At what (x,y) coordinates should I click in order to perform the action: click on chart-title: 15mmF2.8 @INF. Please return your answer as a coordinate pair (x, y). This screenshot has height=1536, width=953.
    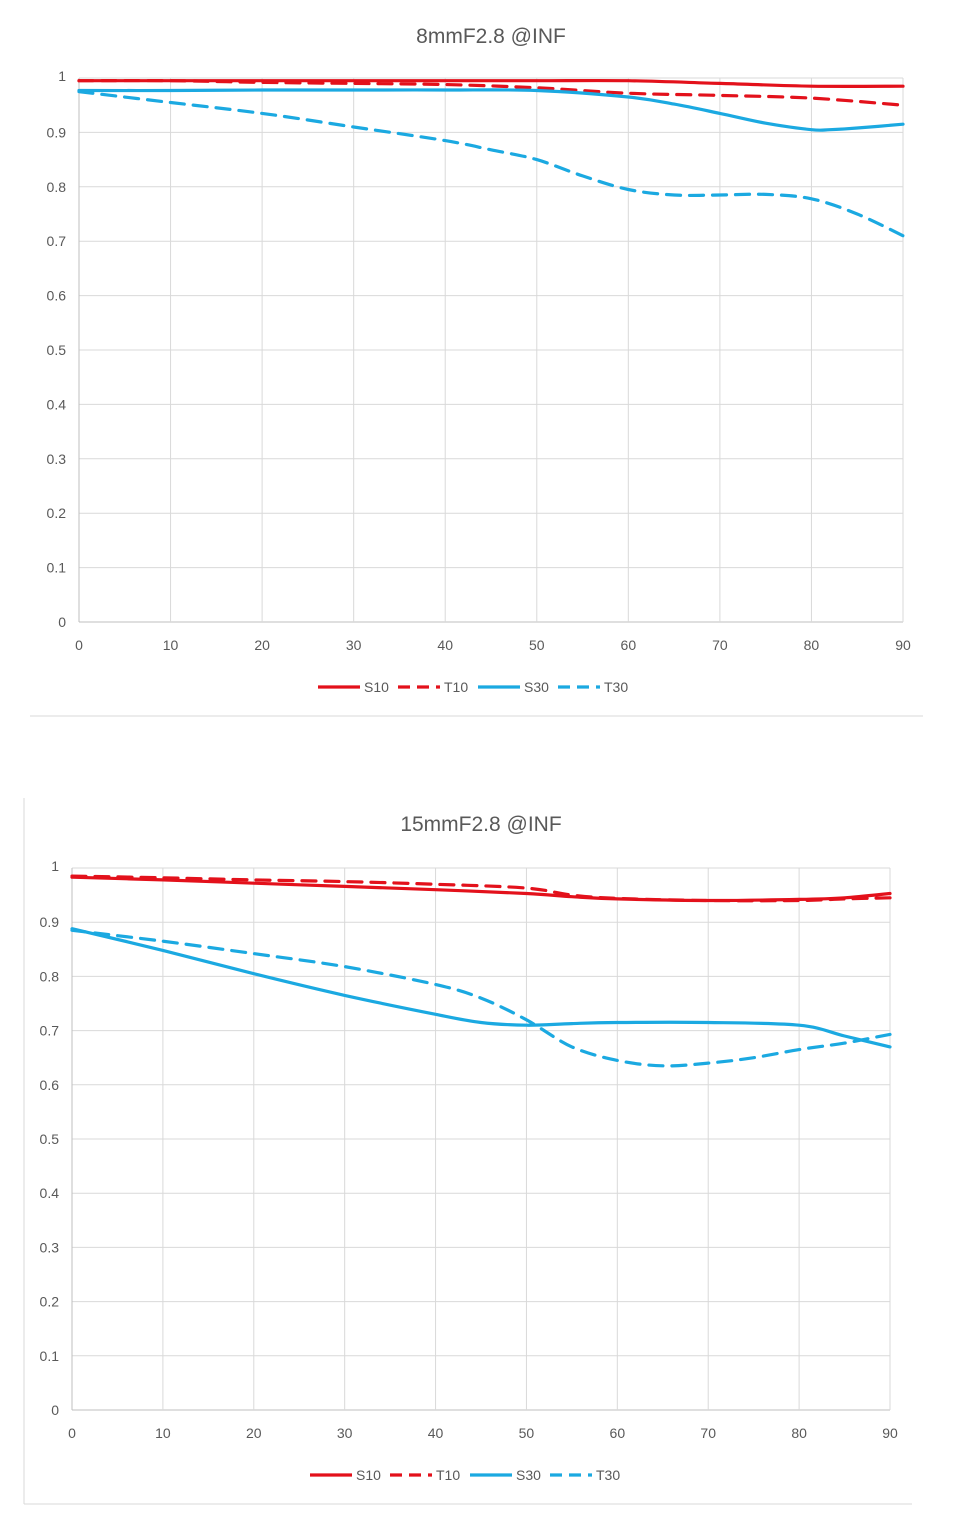
    Looking at the image, I should click on (480, 824).